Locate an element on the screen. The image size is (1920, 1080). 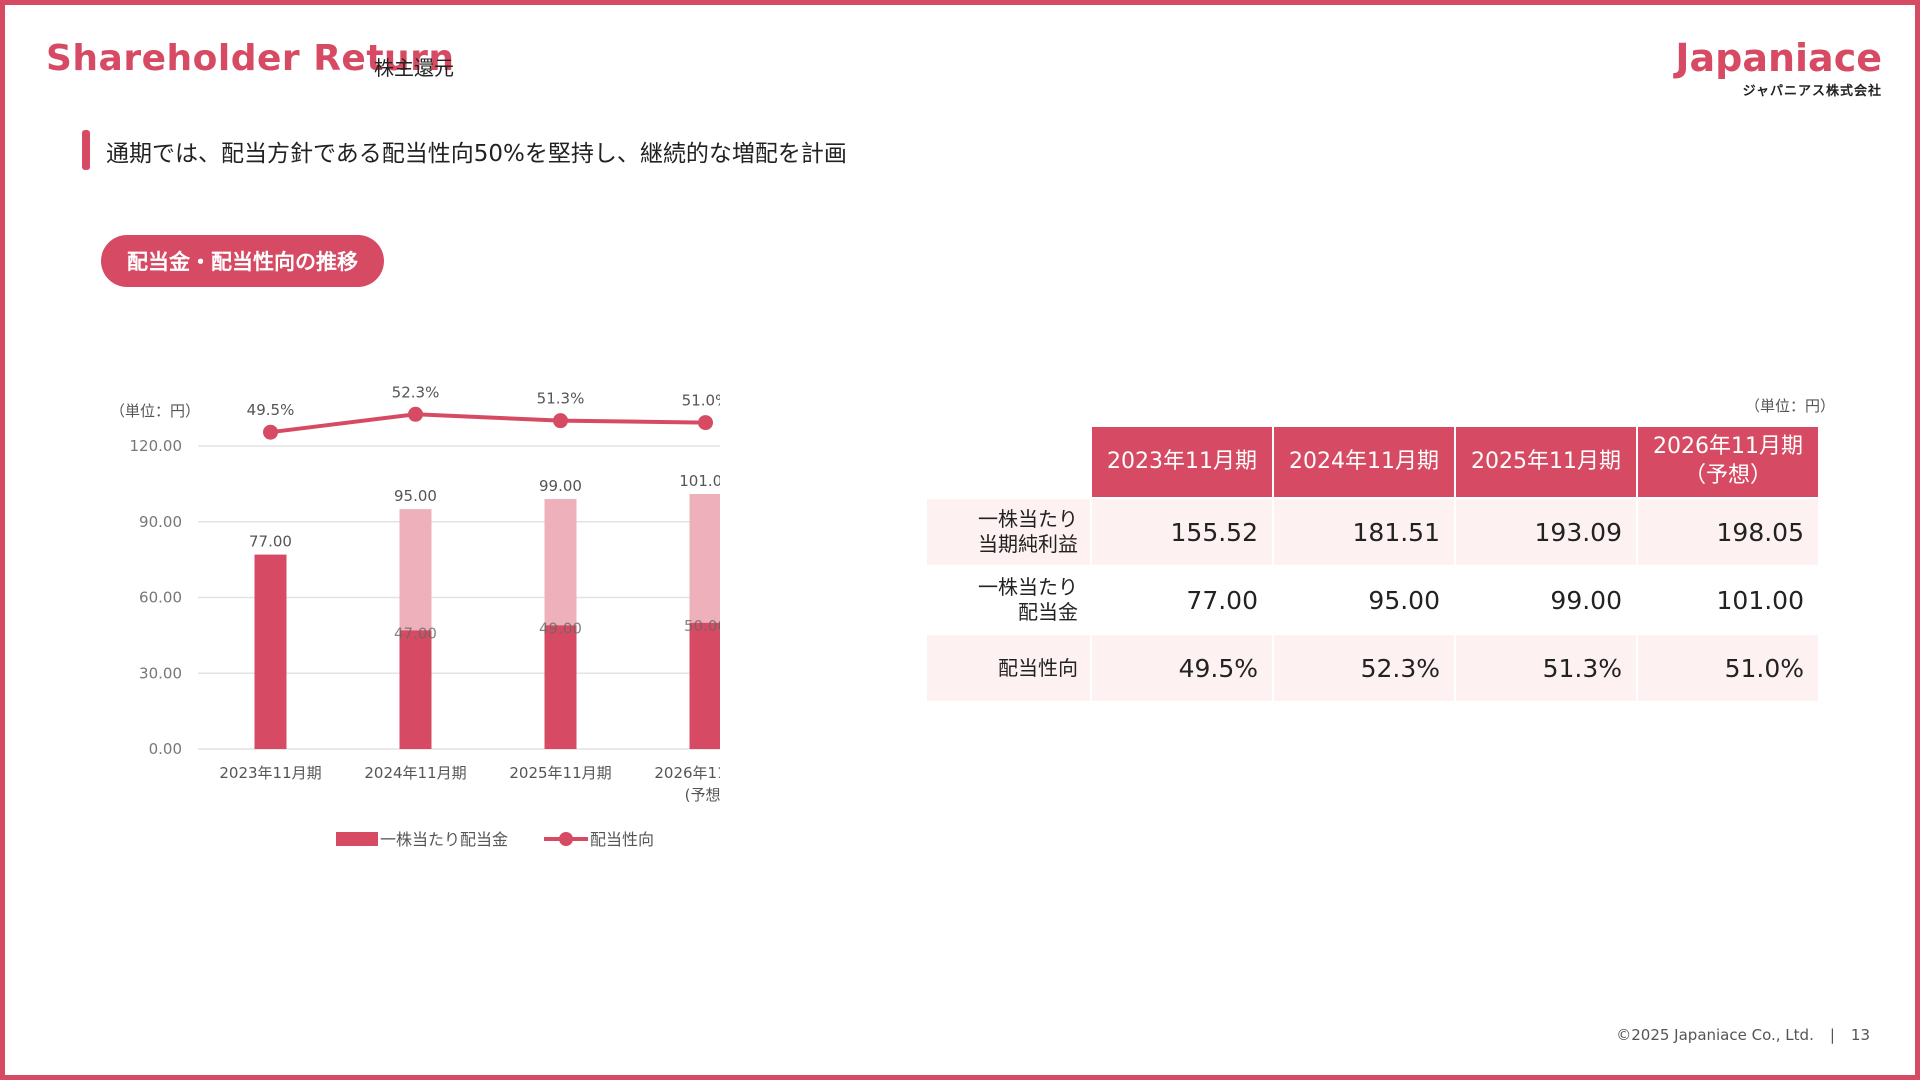
bar-lower-data-label: 47.00 is located at coordinates (415, 633).